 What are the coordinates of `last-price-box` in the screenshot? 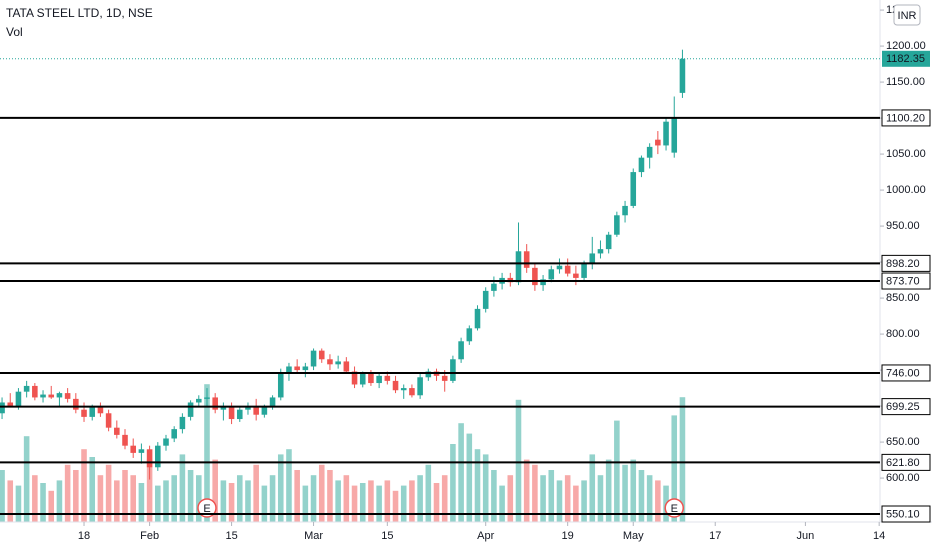 It's located at (906, 58).